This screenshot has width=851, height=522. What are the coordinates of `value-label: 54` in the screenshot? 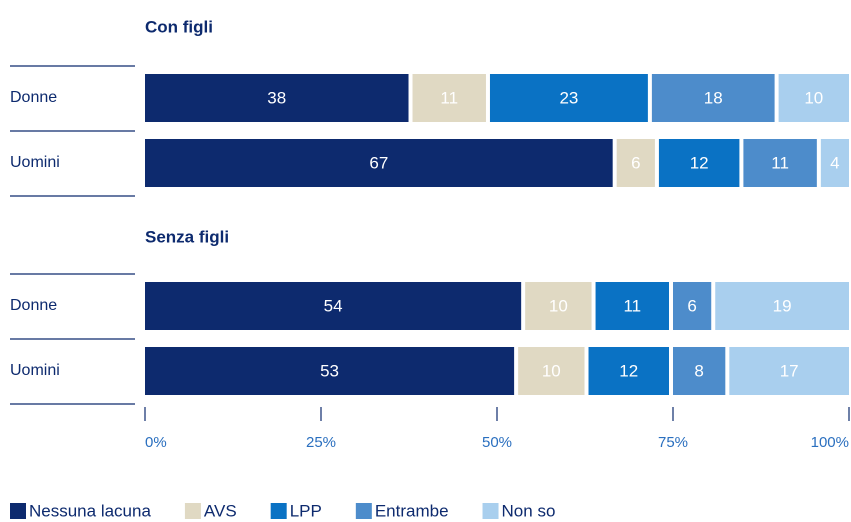 It's located at (333, 305).